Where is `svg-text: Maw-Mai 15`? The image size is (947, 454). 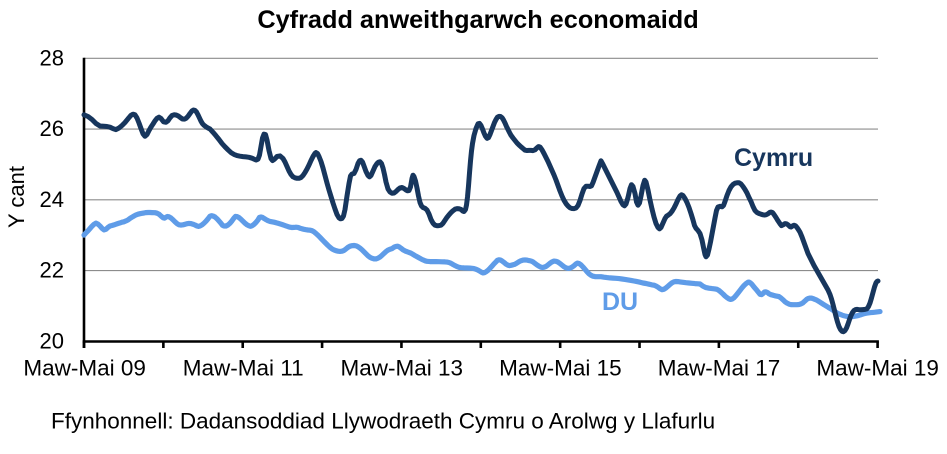 svg-text: Maw-Mai 15 is located at coordinates (560, 367).